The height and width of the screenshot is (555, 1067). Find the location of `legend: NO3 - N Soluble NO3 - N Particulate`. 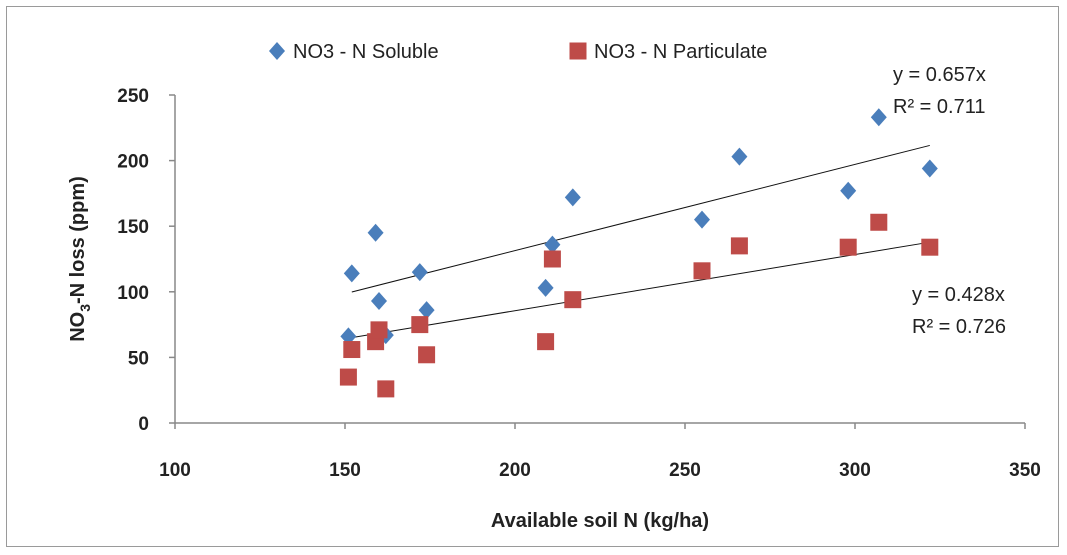

legend: NO3 - N Soluble NO3 - N Particulate is located at coordinates (518, 52).